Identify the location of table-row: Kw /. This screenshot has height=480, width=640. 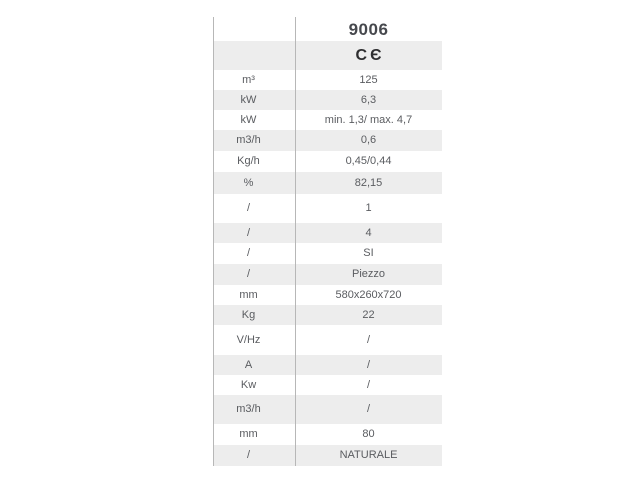
(328, 385).